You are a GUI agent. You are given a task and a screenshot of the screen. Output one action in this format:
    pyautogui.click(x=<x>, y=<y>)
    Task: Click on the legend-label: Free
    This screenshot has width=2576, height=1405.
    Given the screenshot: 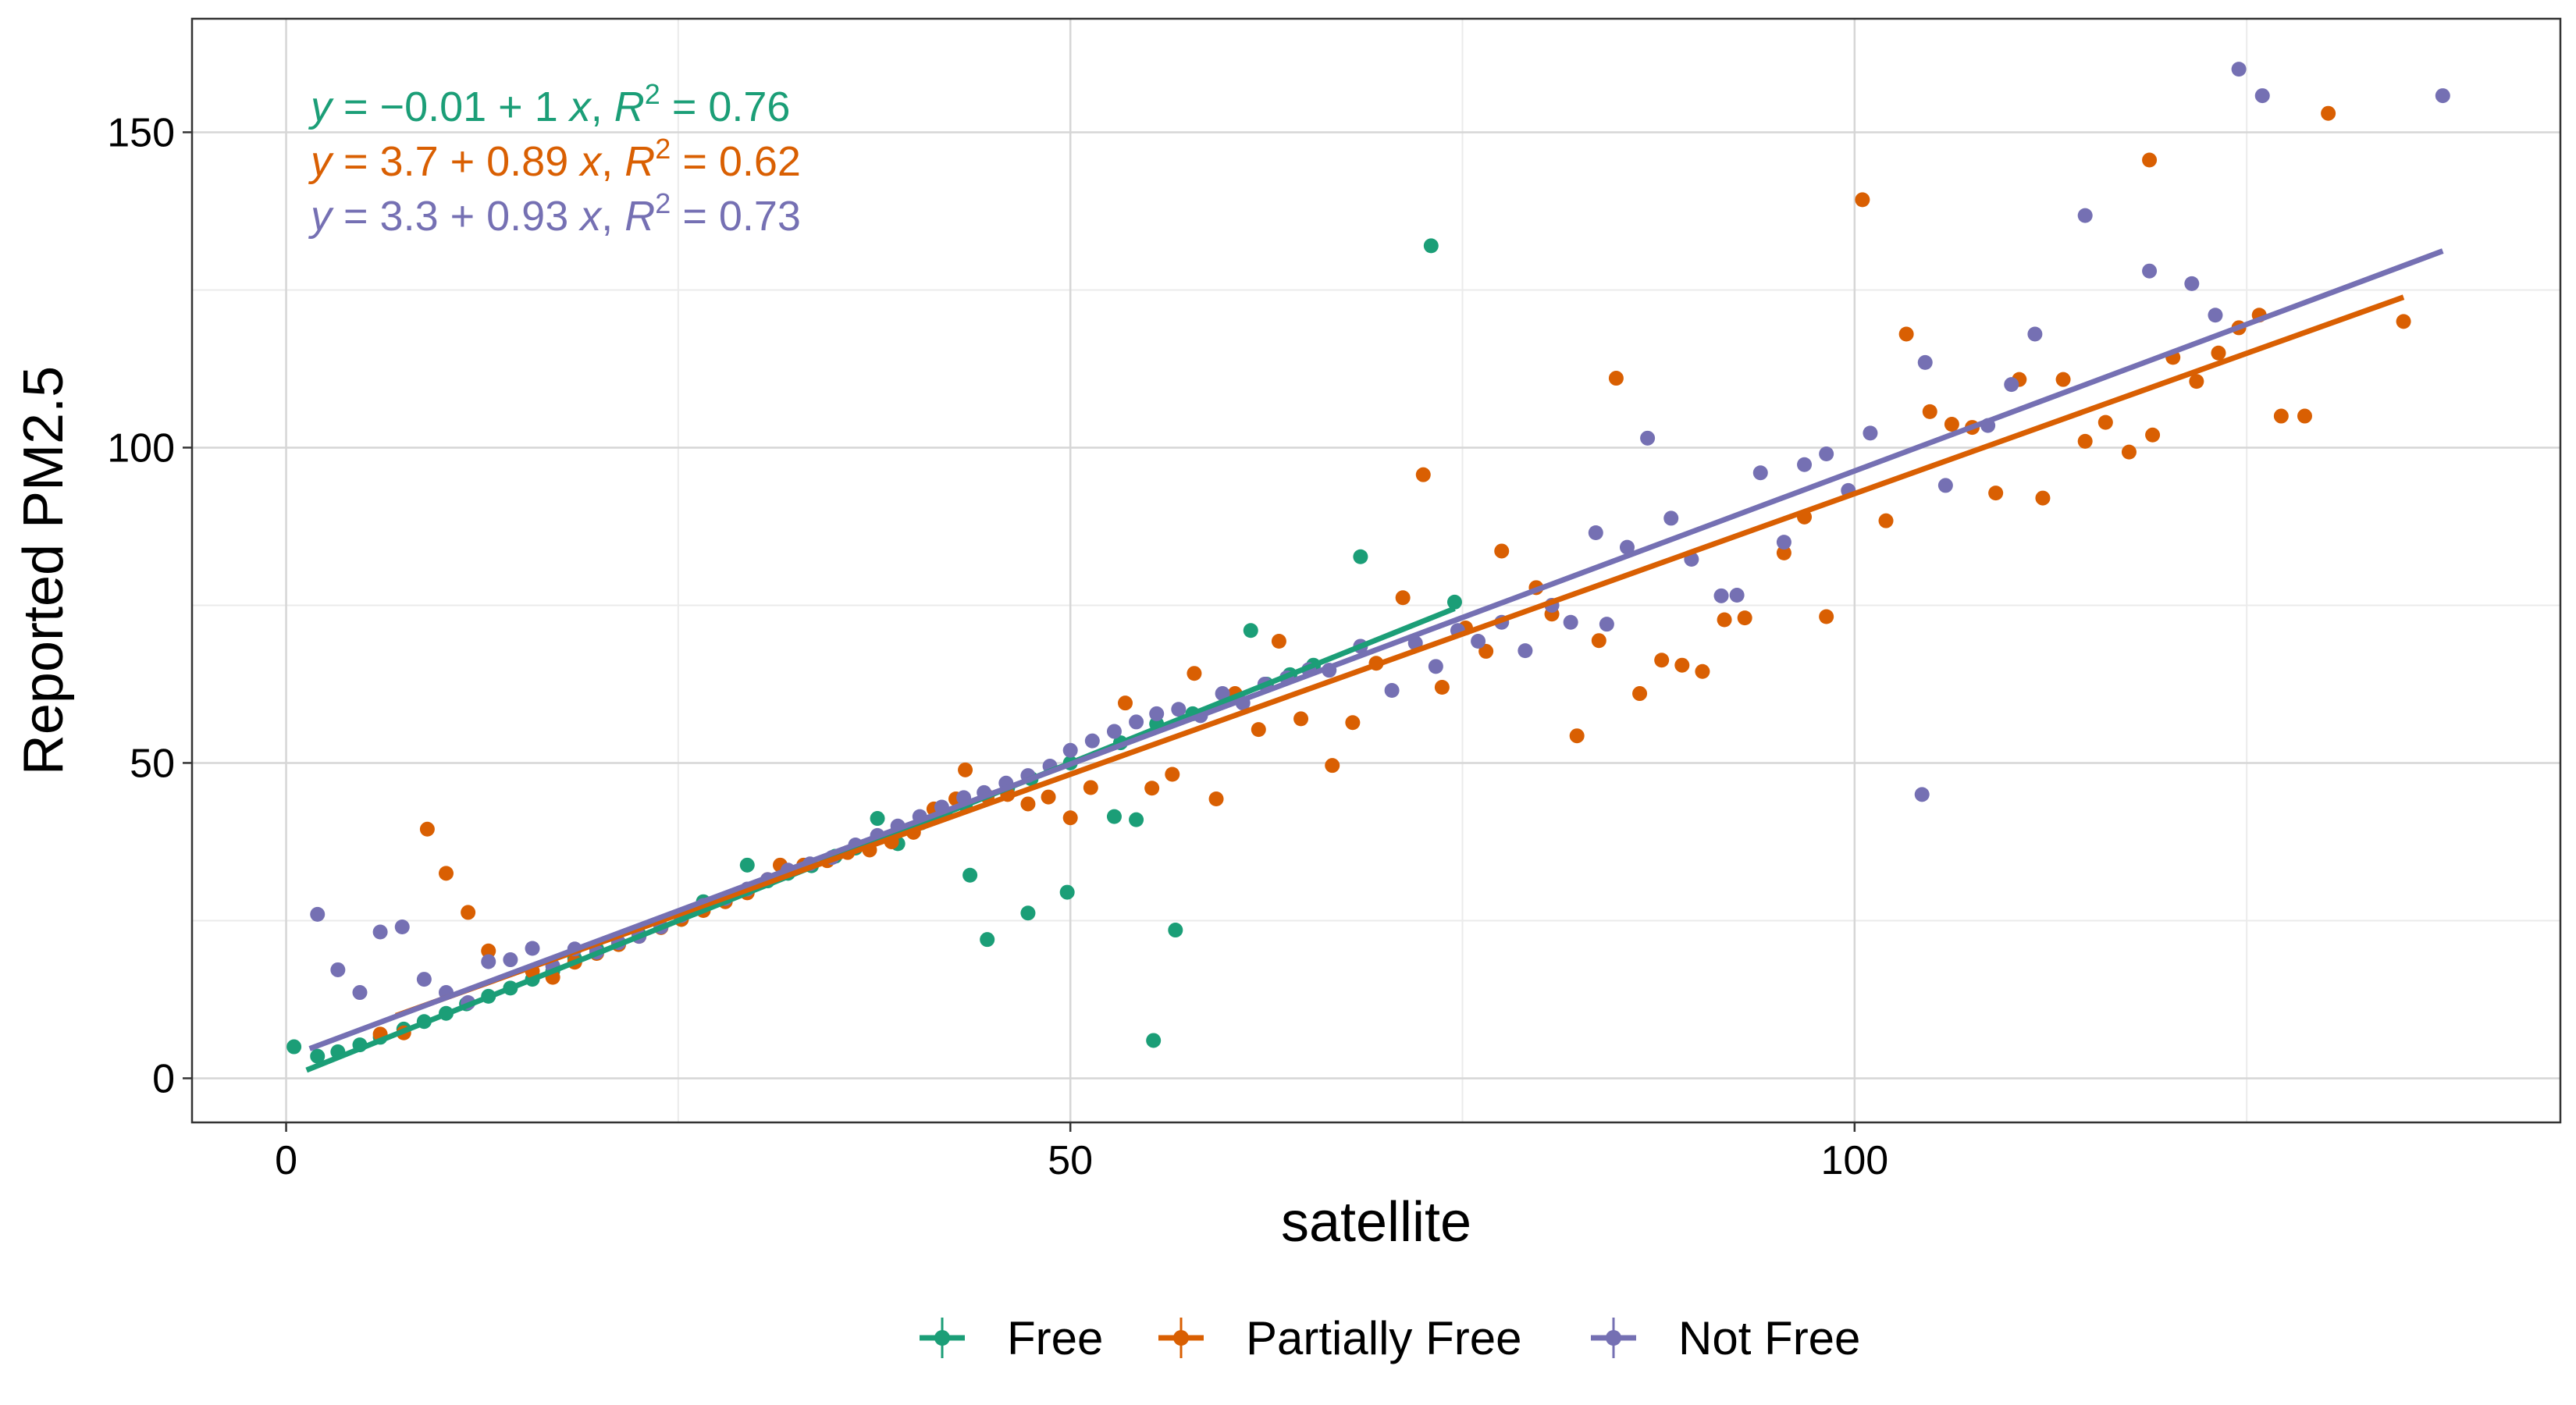 What is the action you would take?
    pyautogui.click(x=1055, y=1338)
    